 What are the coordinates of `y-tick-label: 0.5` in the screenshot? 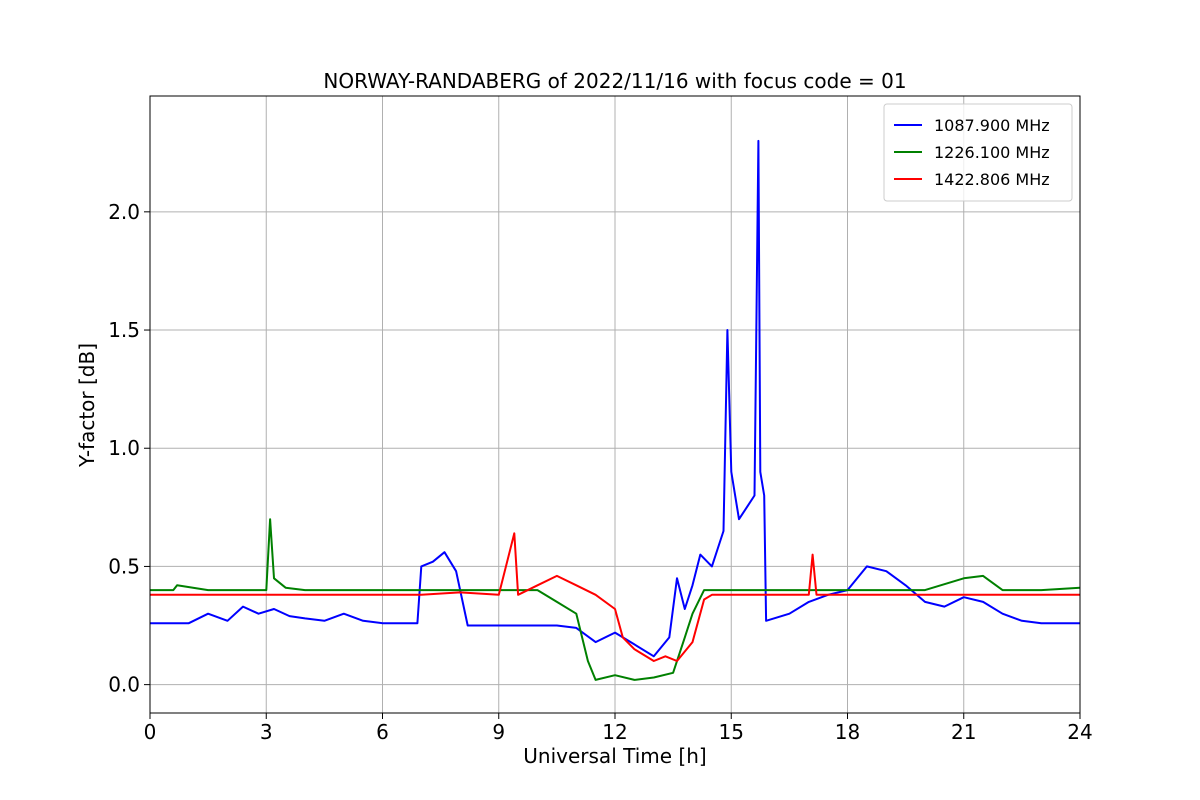 It's located at (124, 566).